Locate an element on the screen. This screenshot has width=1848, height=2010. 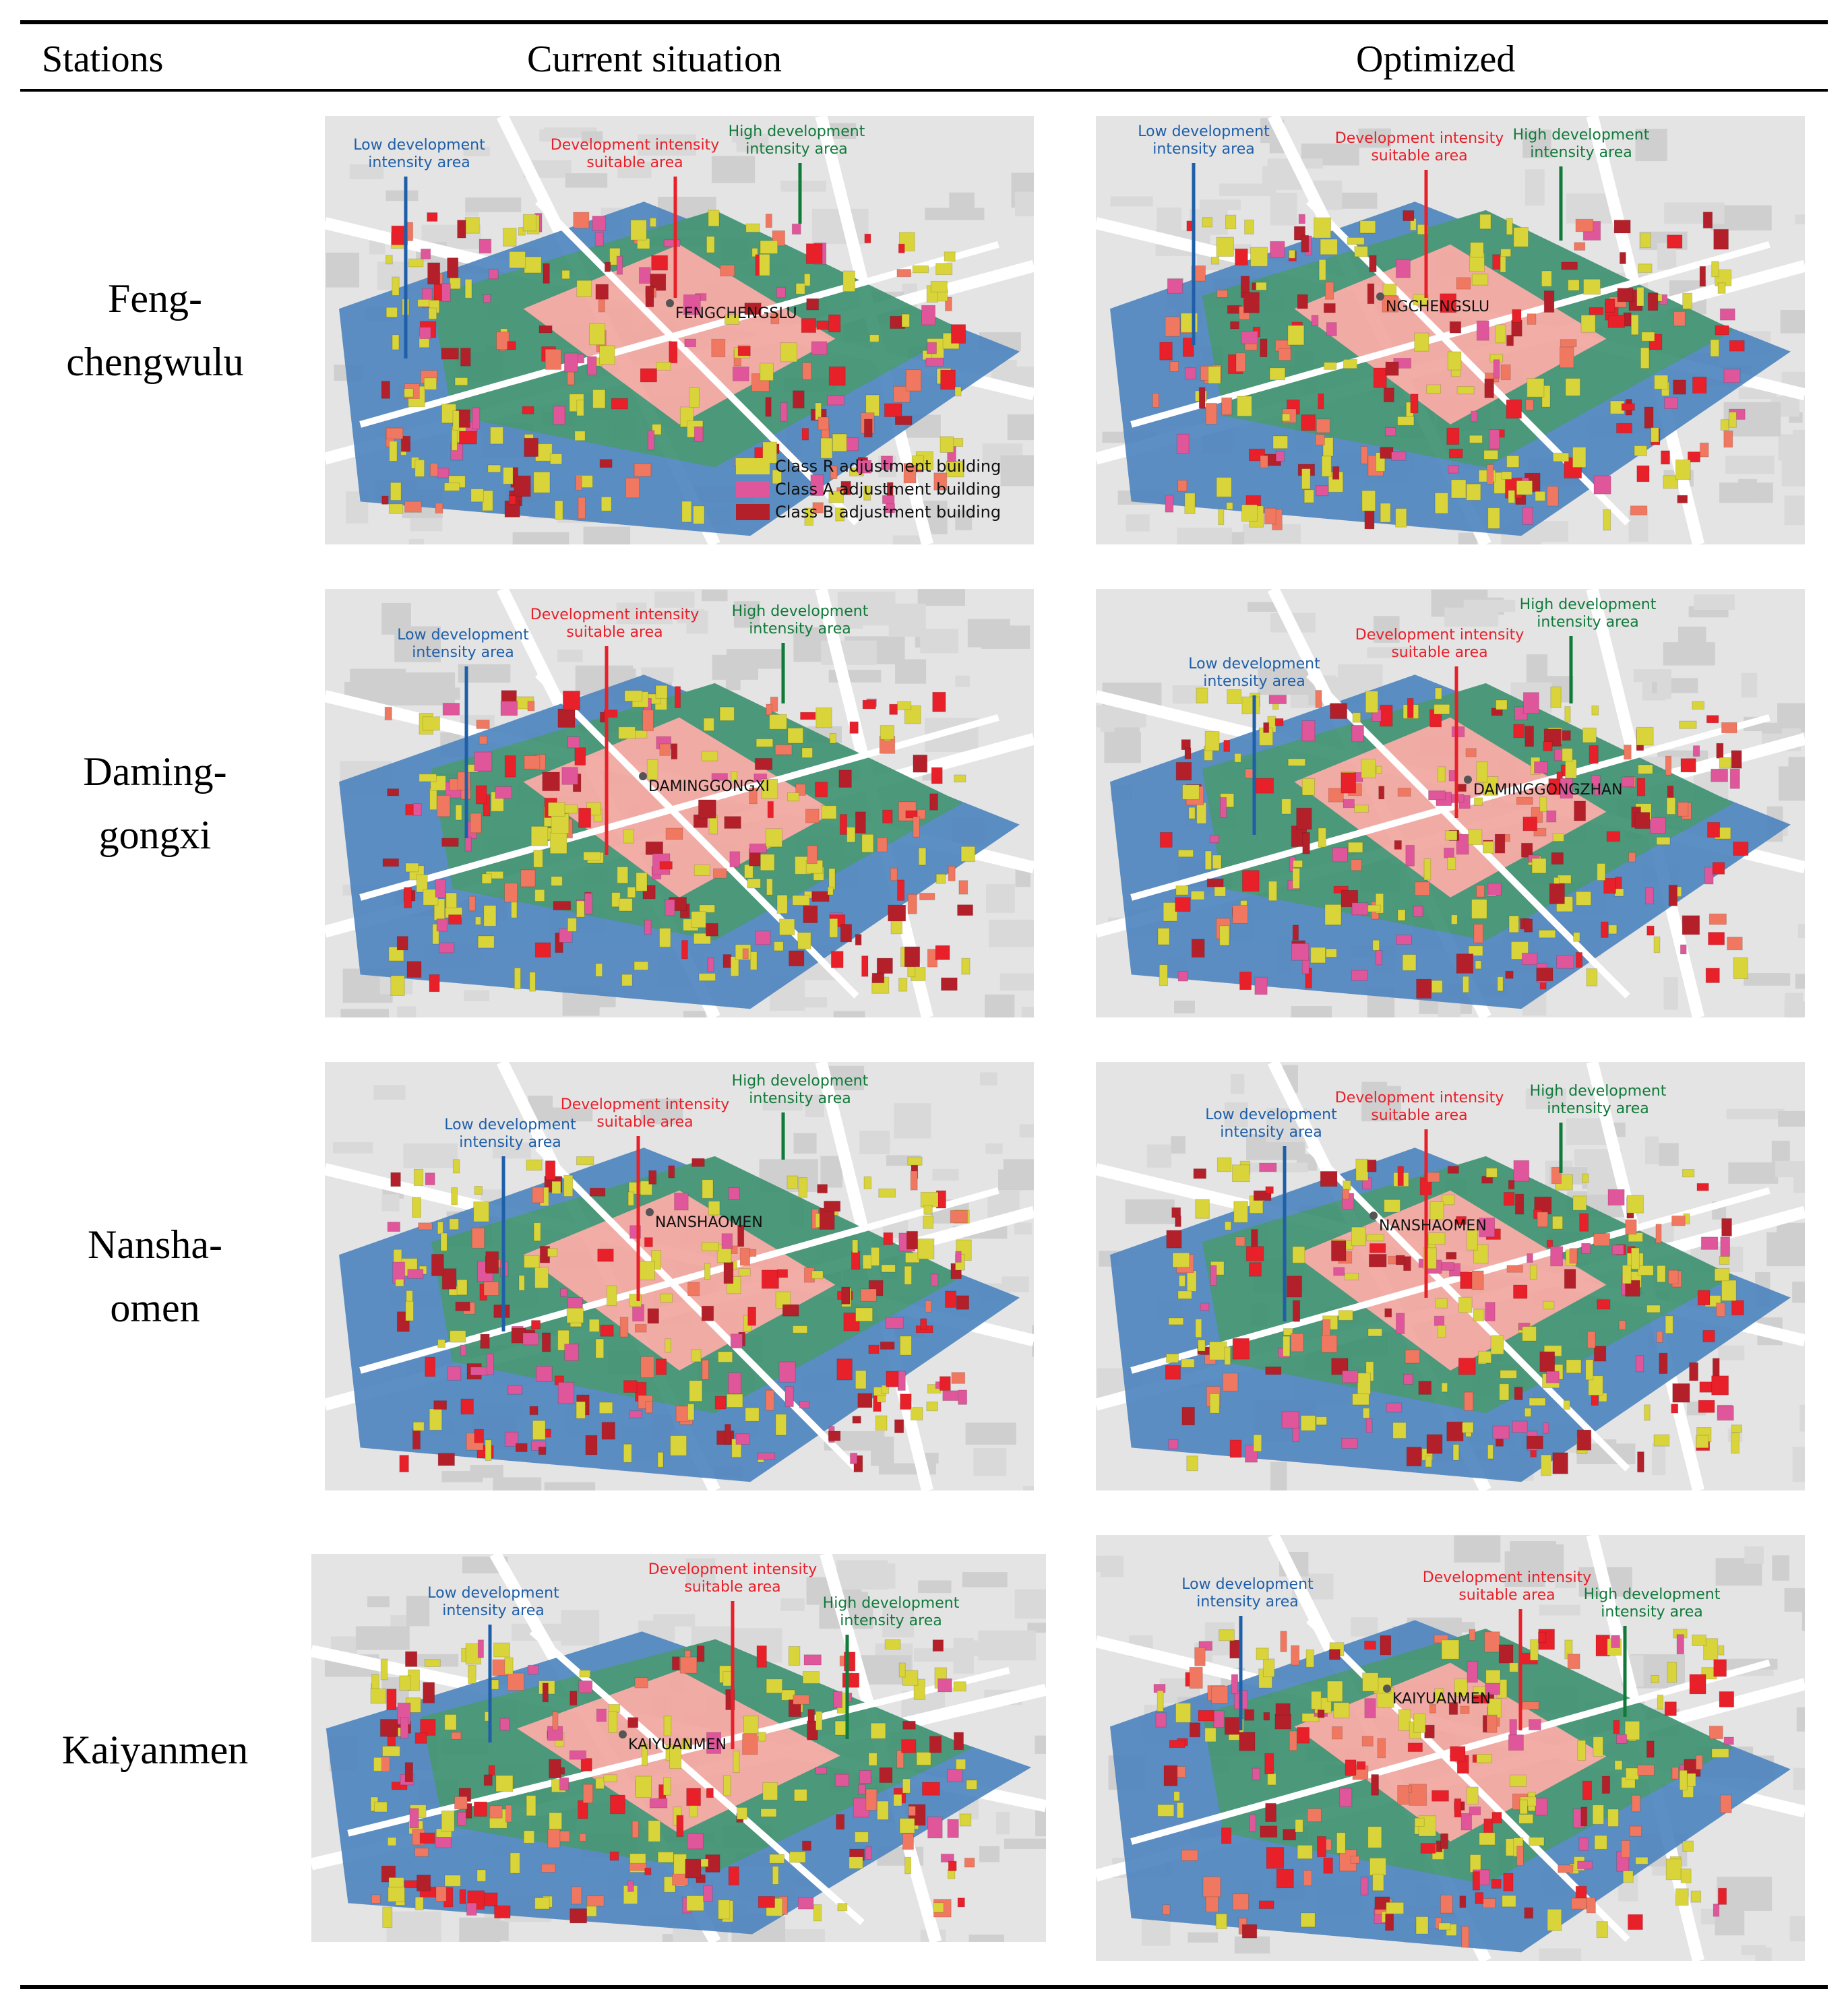
station-name-line: omen is located at coordinates (155, 1308).